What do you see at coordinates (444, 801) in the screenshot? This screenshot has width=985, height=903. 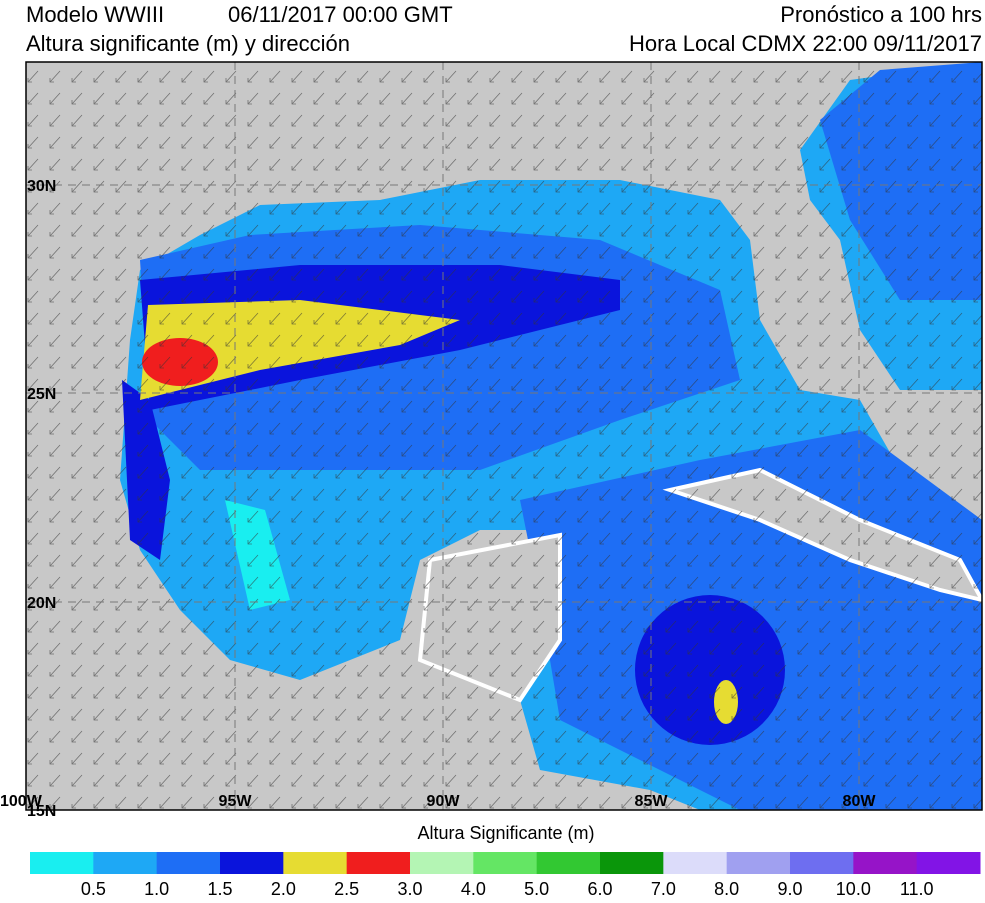 I see `lon-label: 90W` at bounding box center [444, 801].